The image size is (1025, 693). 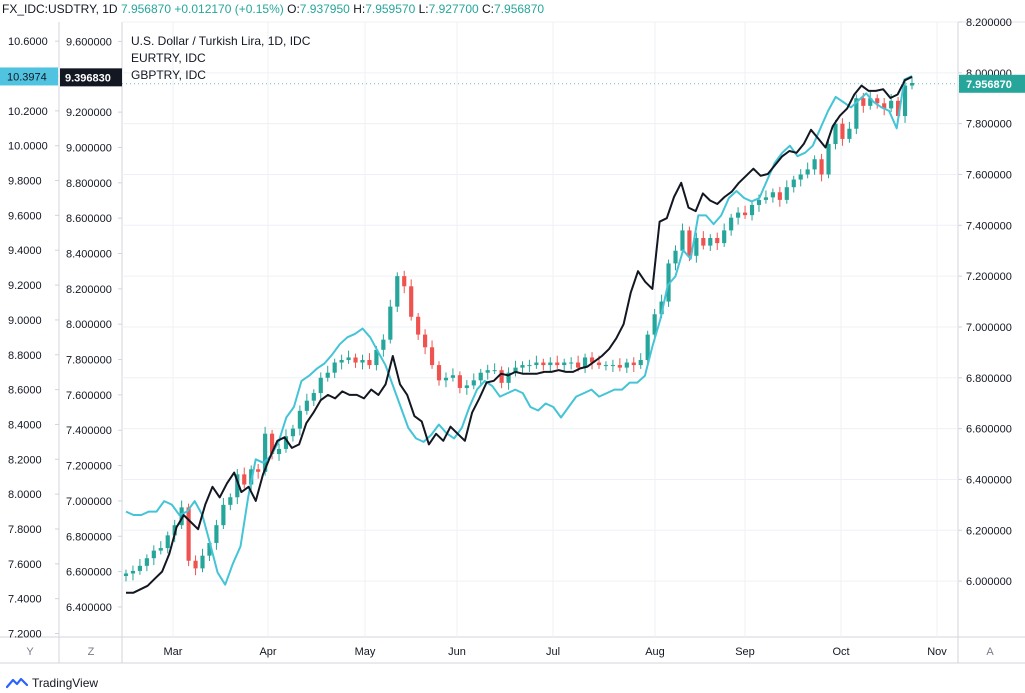 I want to click on eurtry-tick-label: 8.000000, so click(x=89, y=325).